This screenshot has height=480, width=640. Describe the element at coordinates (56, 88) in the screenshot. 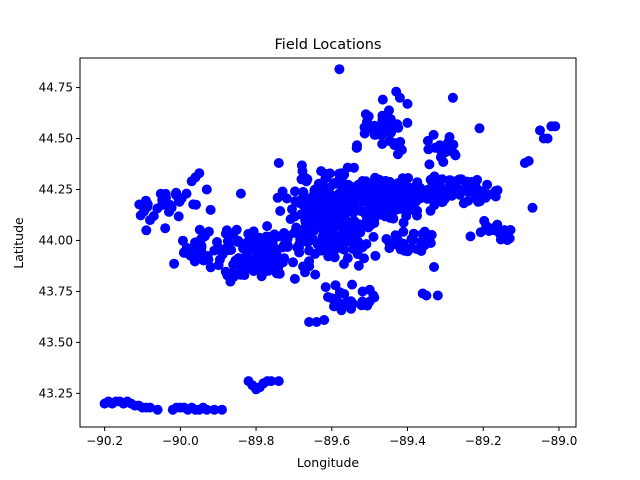

I see `y-tick-label: 44.75` at that location.